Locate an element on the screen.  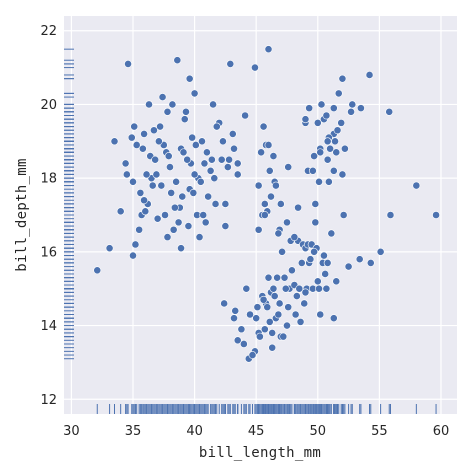
x-tick-label: 60 is located at coordinates (441, 431).